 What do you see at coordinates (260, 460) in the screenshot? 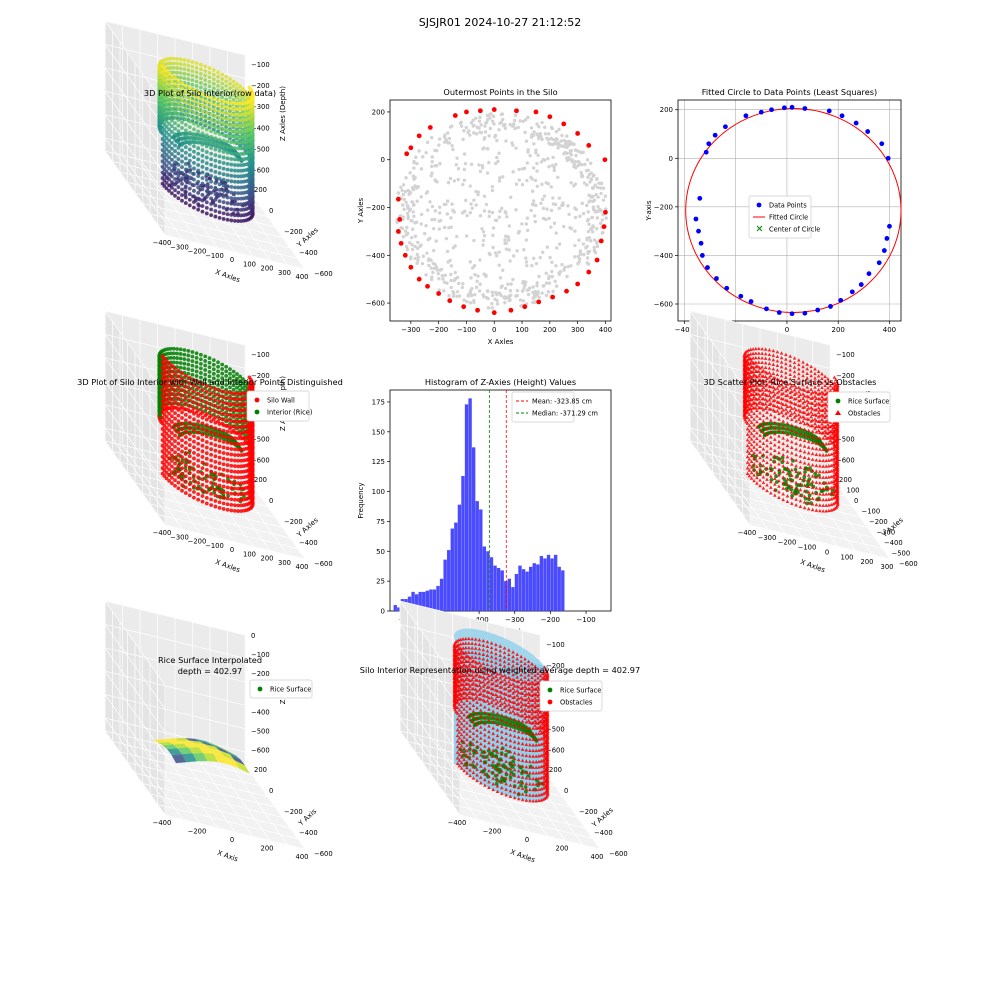
I see `z-tick-label: −600` at bounding box center [260, 460].